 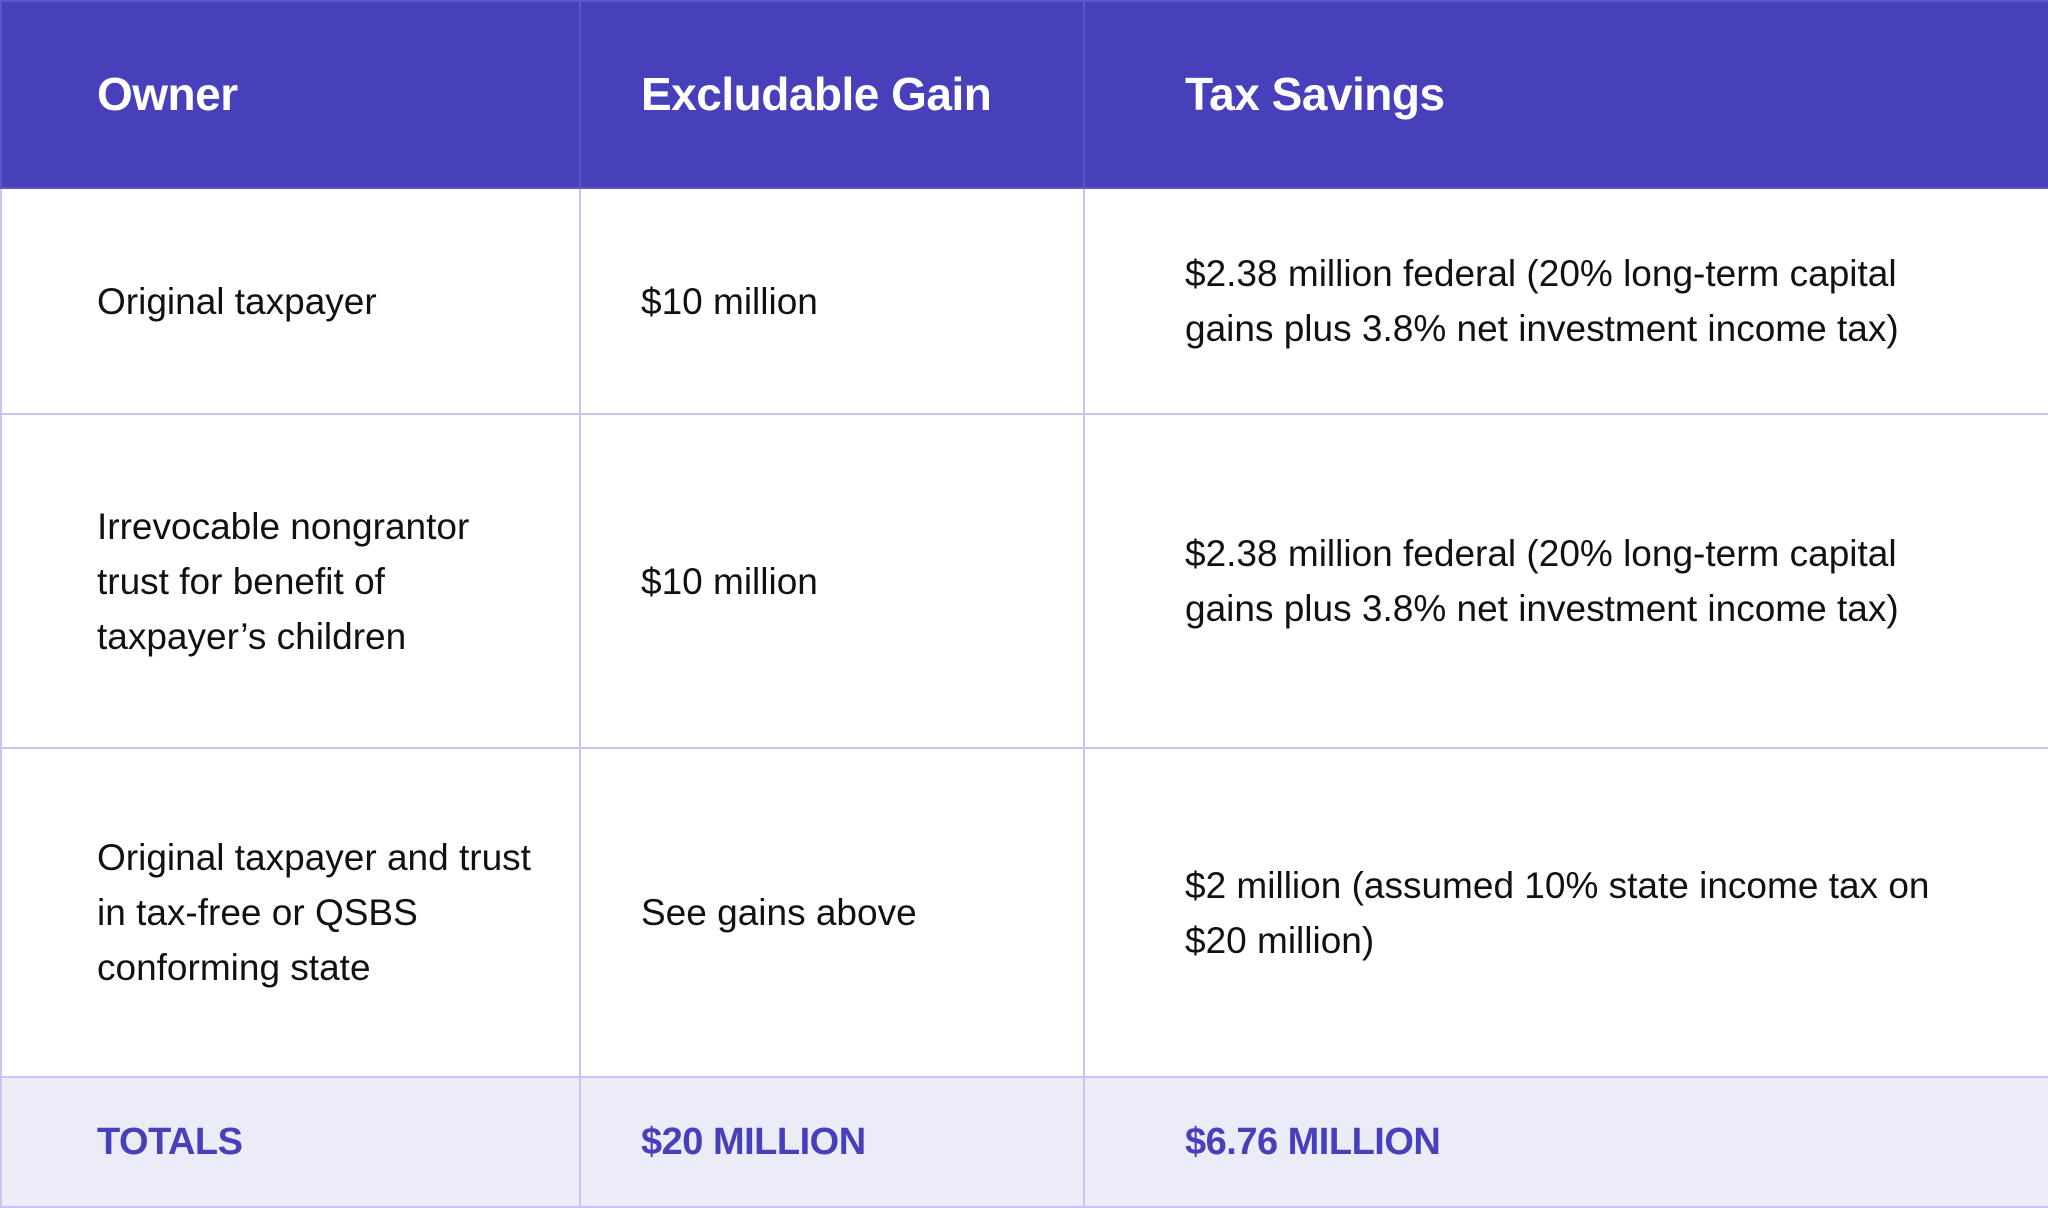 I want to click on totals-label: TOTALS, so click(x=290, y=1142).